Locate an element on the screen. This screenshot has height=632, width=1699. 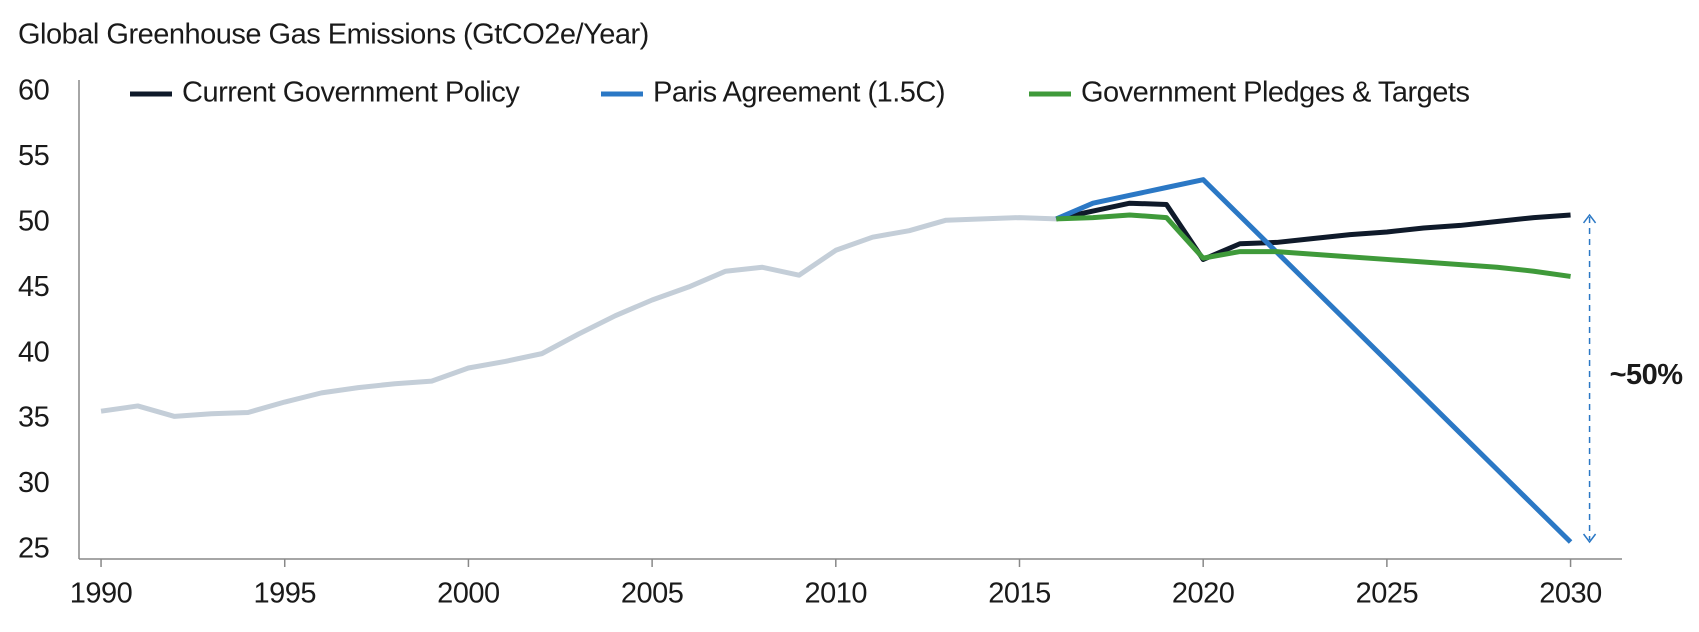
y-tick-label: 45 is located at coordinates (33, 287).